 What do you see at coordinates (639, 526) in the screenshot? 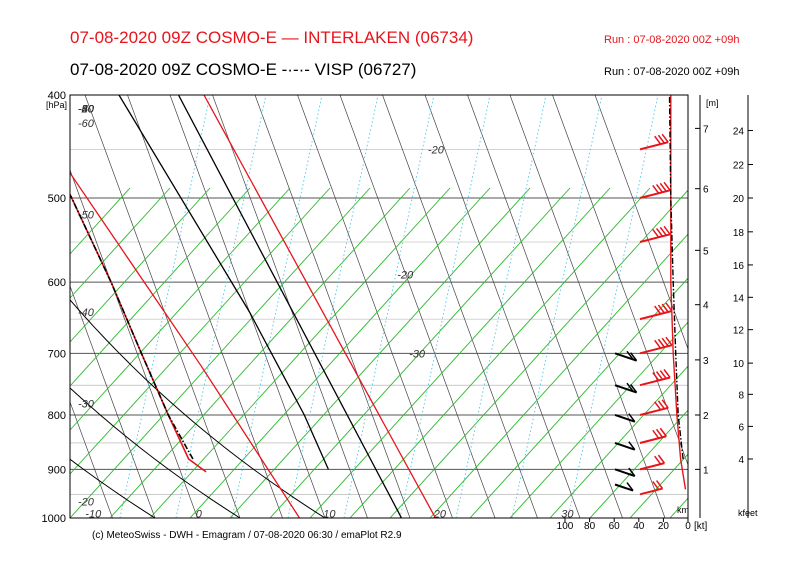
I see `wind-speed-tick-label: 40` at bounding box center [639, 526].